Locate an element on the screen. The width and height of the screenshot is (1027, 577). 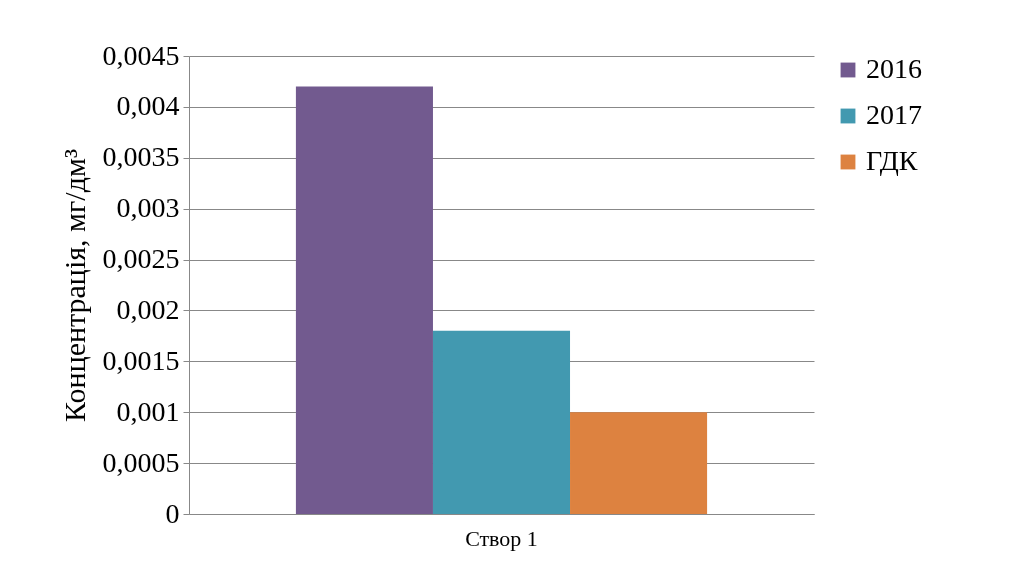
legend-label: 2016 is located at coordinates (894, 68).